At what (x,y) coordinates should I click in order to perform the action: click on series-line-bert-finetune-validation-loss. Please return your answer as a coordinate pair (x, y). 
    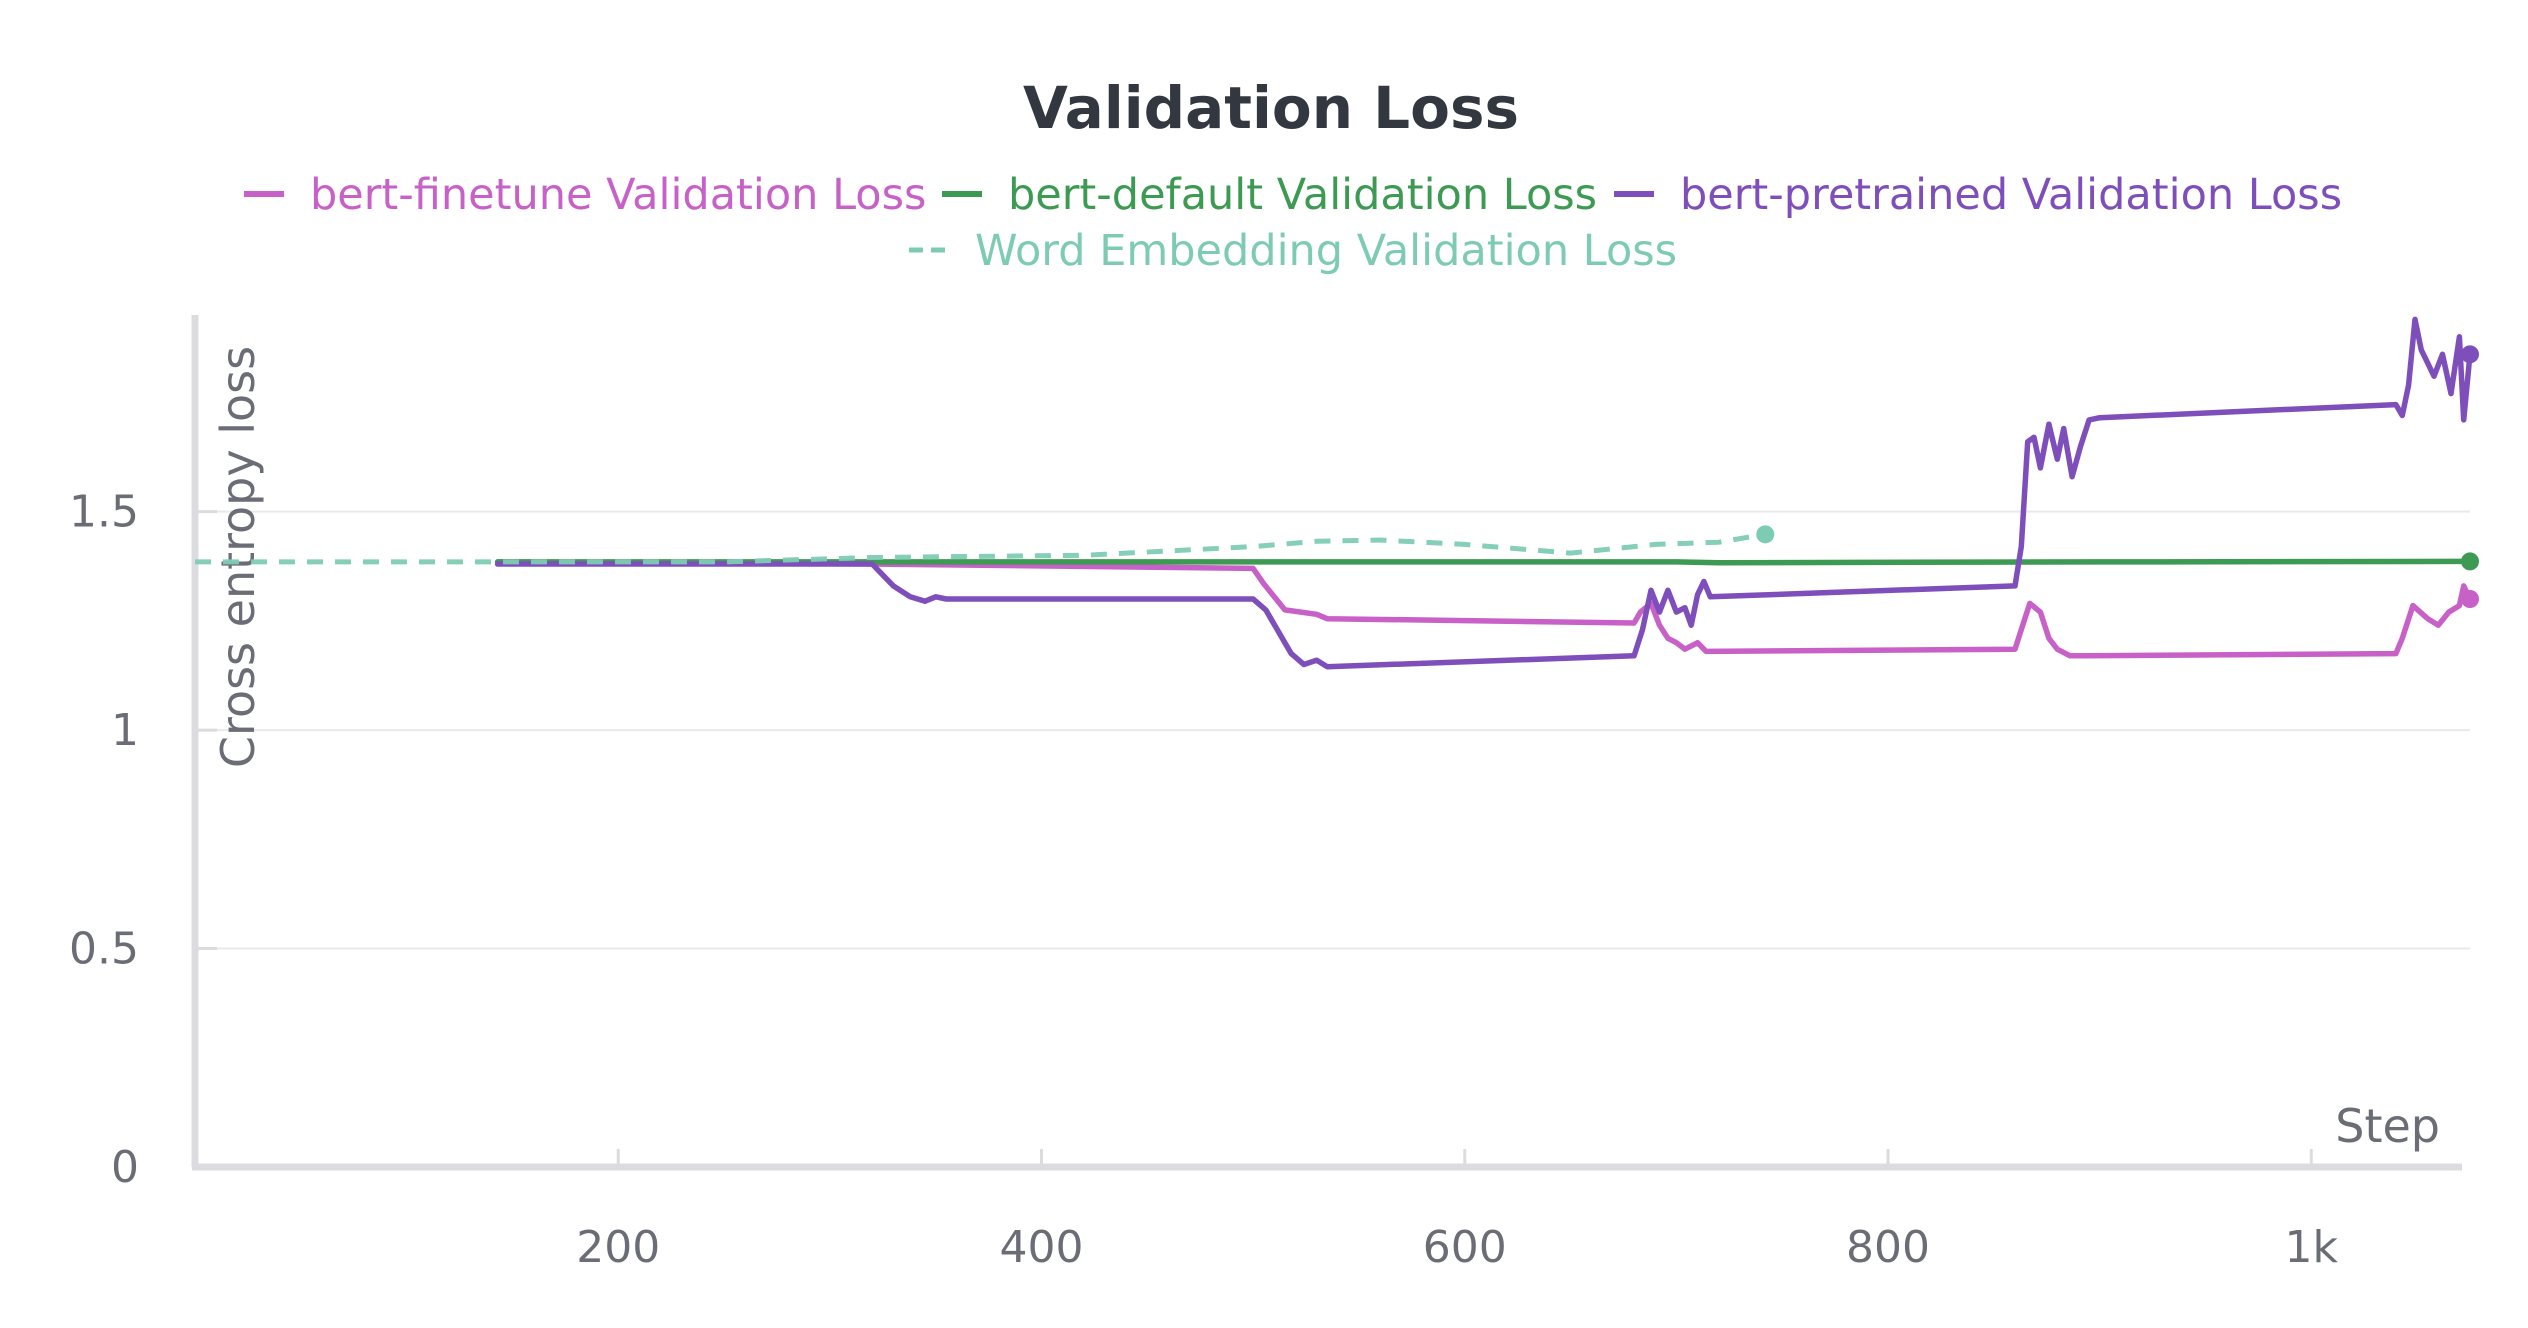
    Looking at the image, I should click on (1483, 609).